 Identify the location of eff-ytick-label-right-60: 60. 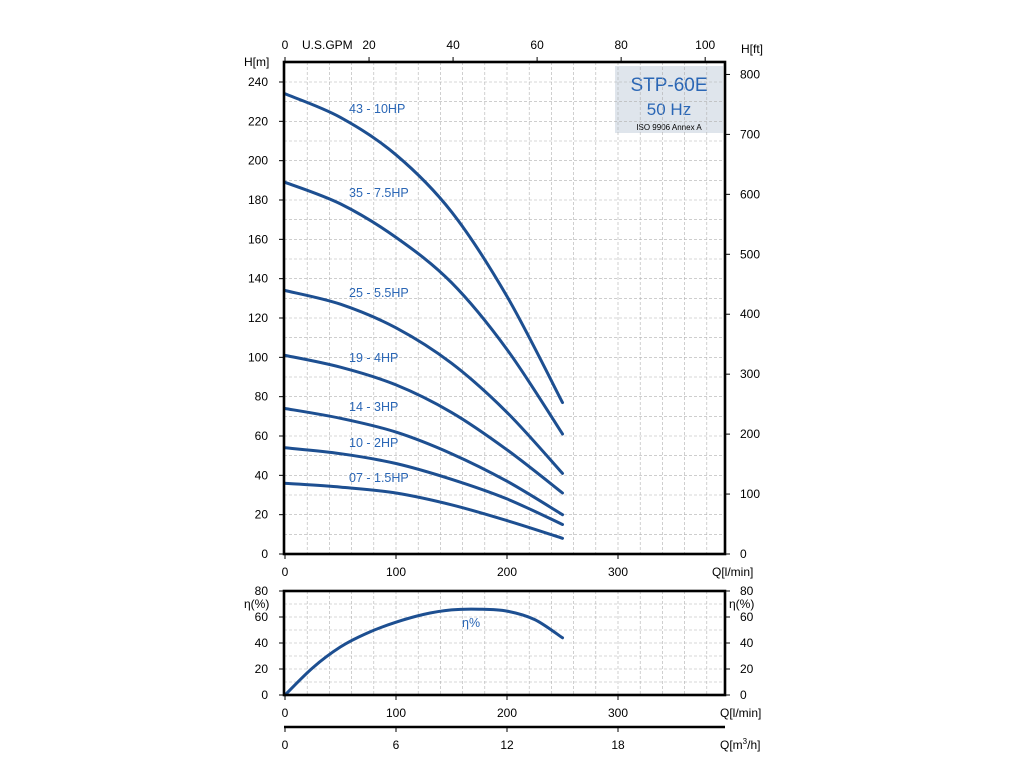
(747, 617).